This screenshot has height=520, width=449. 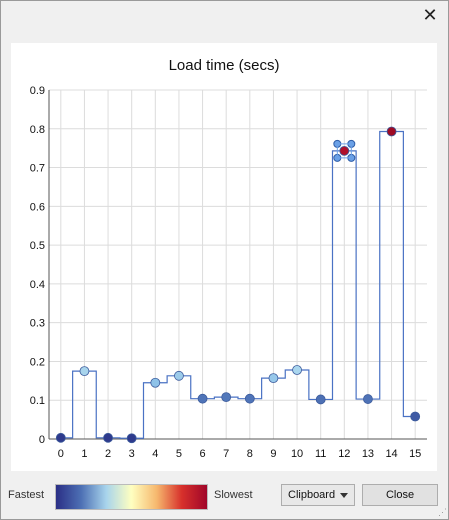 What do you see at coordinates (273, 454) in the screenshot?
I see `x-tick-label: 9` at bounding box center [273, 454].